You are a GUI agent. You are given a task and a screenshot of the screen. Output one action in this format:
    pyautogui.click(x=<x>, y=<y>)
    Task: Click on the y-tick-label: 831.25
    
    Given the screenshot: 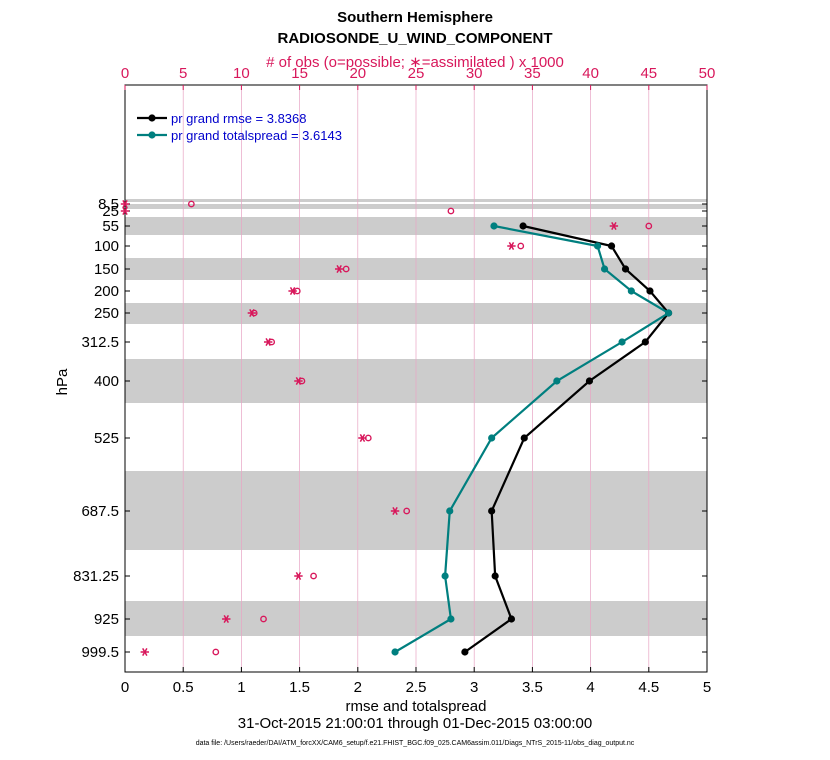 What is the action you would take?
    pyautogui.click(x=96, y=576)
    